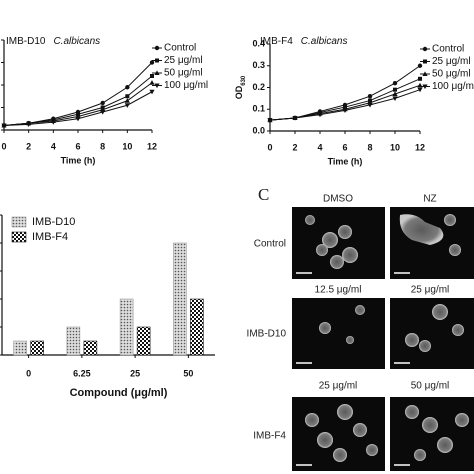 This screenshot has width=474, height=474. What do you see at coordinates (258, 130) in the screenshot?
I see `y-tick-label: 0.0` at bounding box center [258, 130].